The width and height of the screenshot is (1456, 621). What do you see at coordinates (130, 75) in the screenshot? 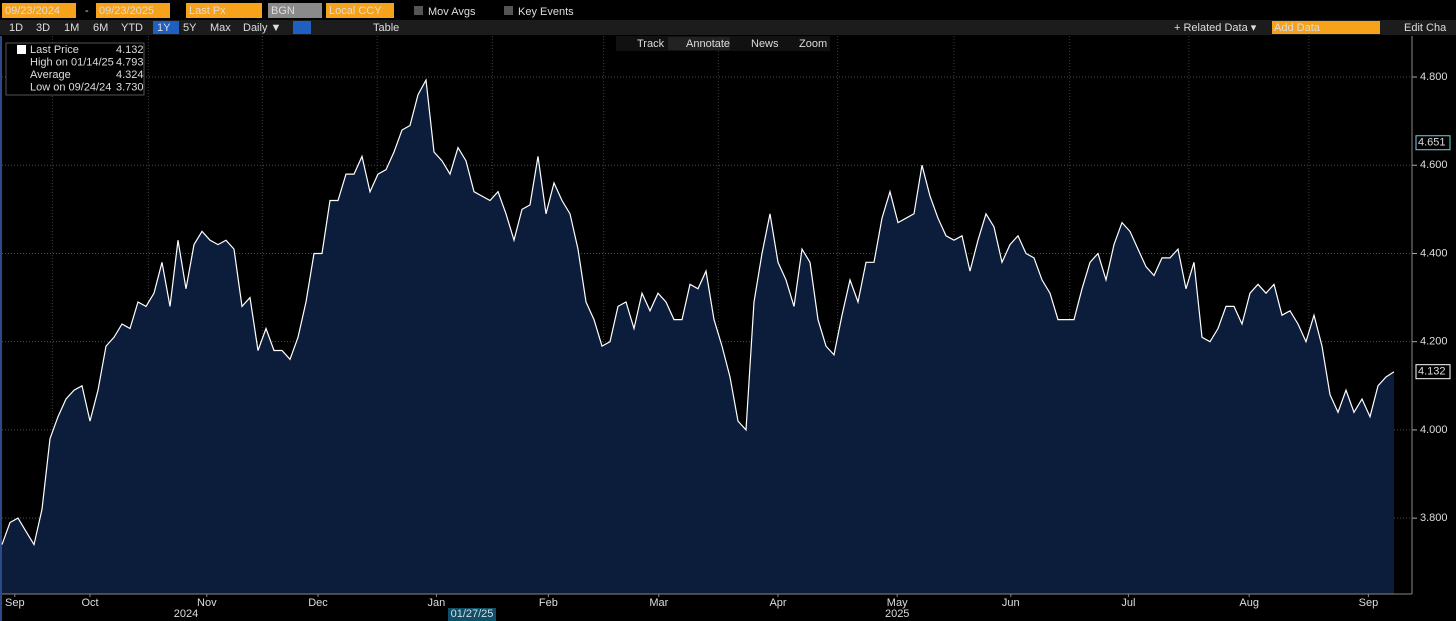
I see `stat-value: 4.324` at bounding box center [130, 75].